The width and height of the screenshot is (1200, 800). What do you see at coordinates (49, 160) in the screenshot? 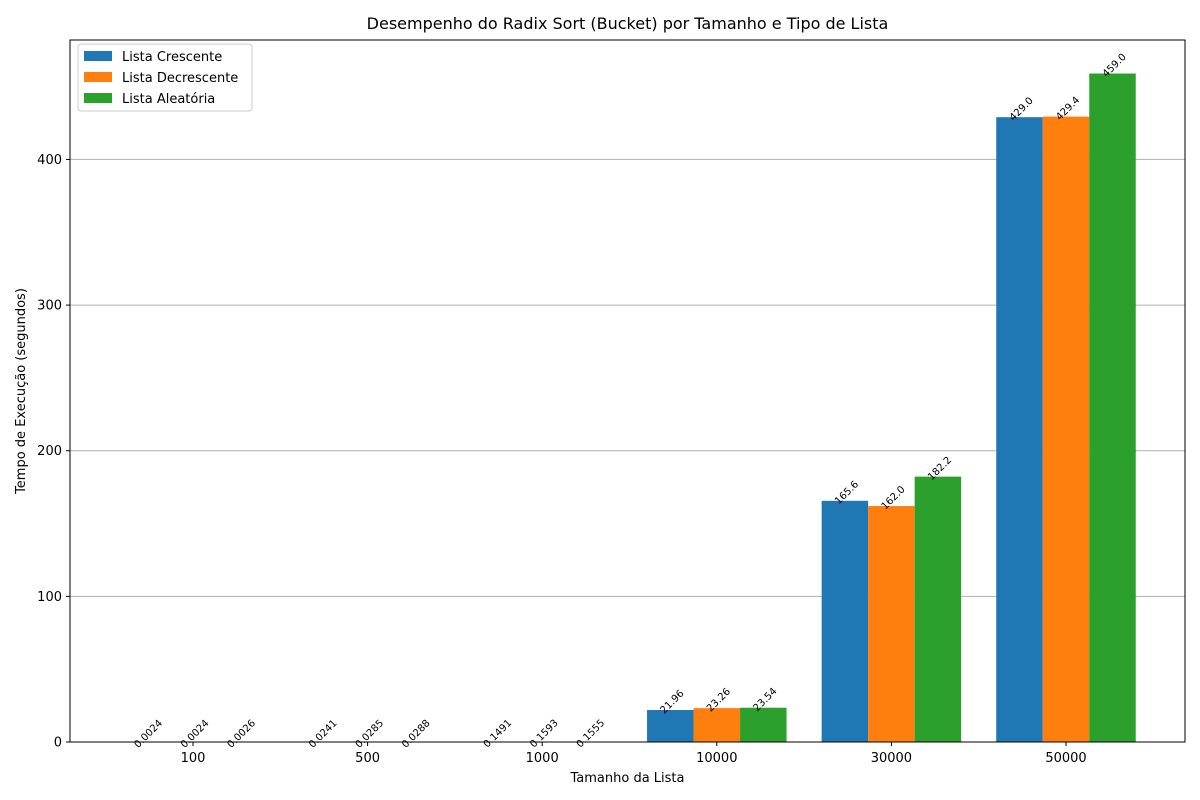
I see `y-tick-label: 400` at bounding box center [49, 160].